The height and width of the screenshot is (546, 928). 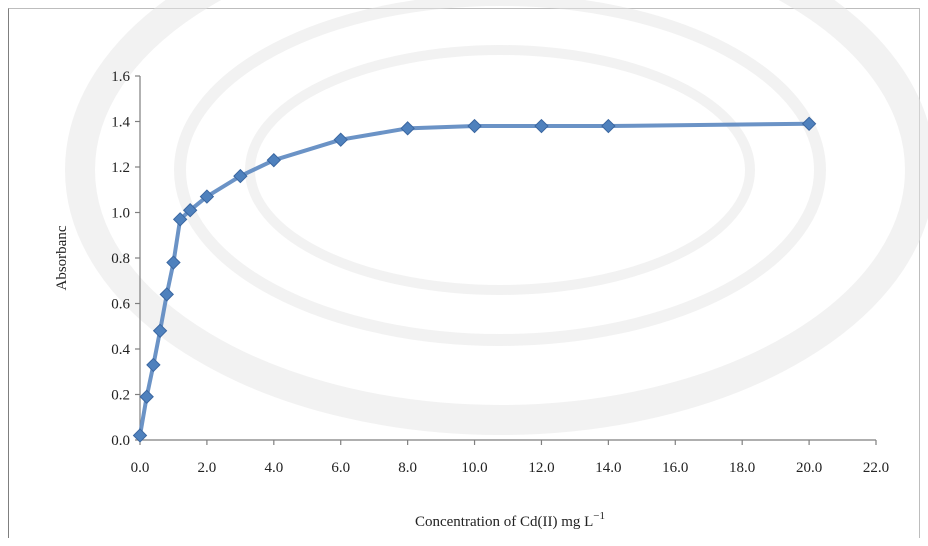 I want to click on x-tick-label: 22.0, so click(x=876, y=468).